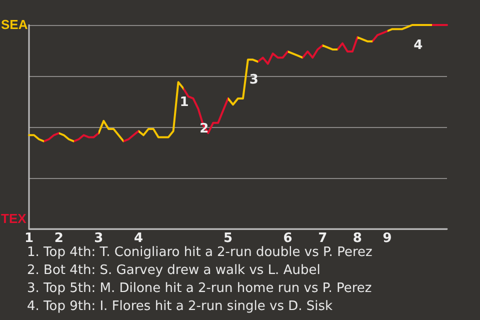 This screenshot has height=320, width=480. Describe the element at coordinates (253, 80) in the screenshot. I see `annotation: 3` at that location.